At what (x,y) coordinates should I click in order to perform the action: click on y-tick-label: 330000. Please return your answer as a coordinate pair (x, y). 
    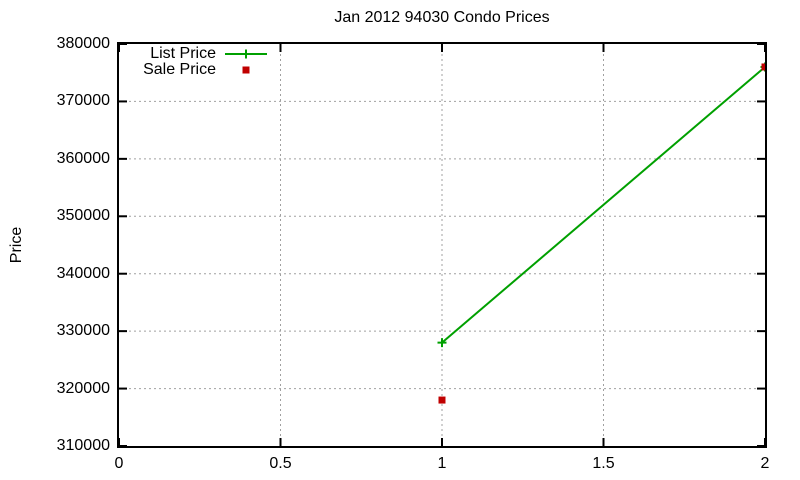
    Looking at the image, I should click on (83, 331).